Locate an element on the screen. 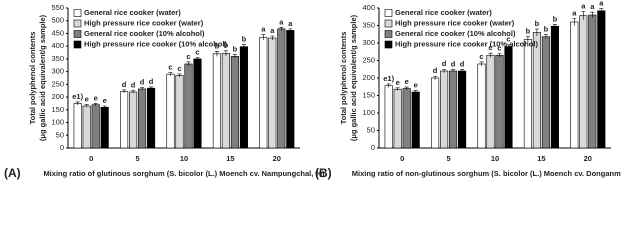 This screenshot has width=621, height=240. y-tick-label: 200 is located at coordinates (368, 77).